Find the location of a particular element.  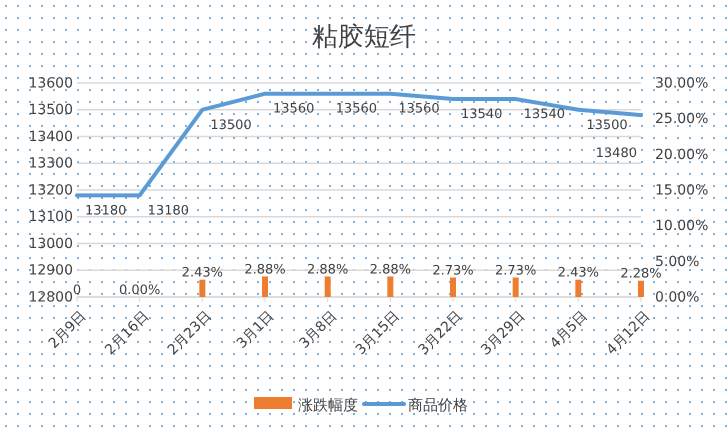

legend-label: 商品价格 is located at coordinates (438, 405).